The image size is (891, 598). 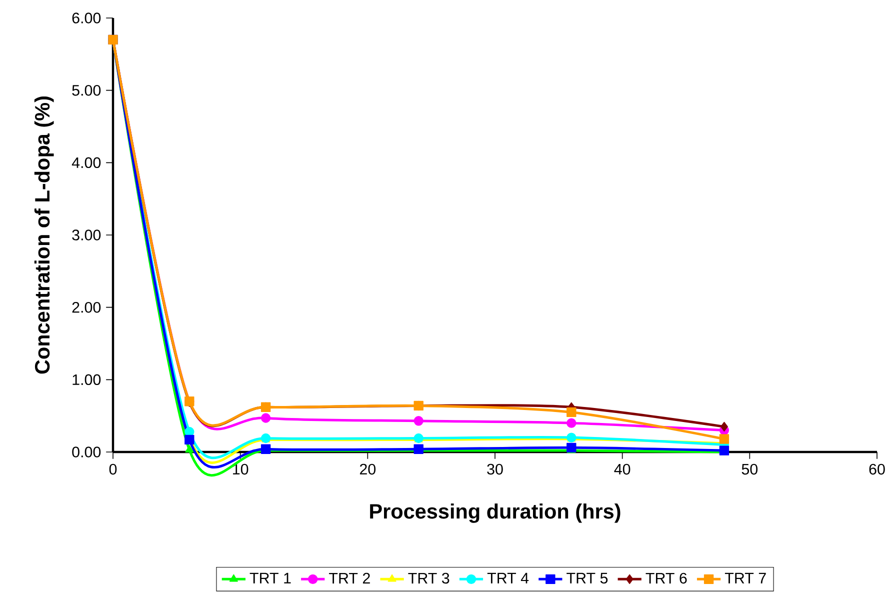 I want to click on legend-label: TRT 5, so click(x=587, y=578).